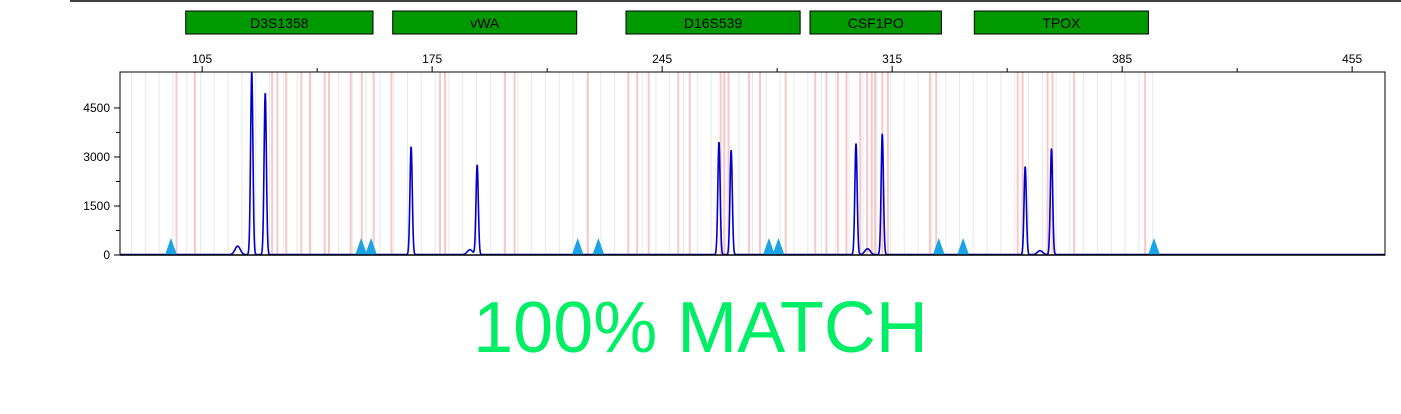 The height and width of the screenshot is (414, 1401). What do you see at coordinates (202, 59) in the screenshot?
I see `x-tick-label: 105` at bounding box center [202, 59].